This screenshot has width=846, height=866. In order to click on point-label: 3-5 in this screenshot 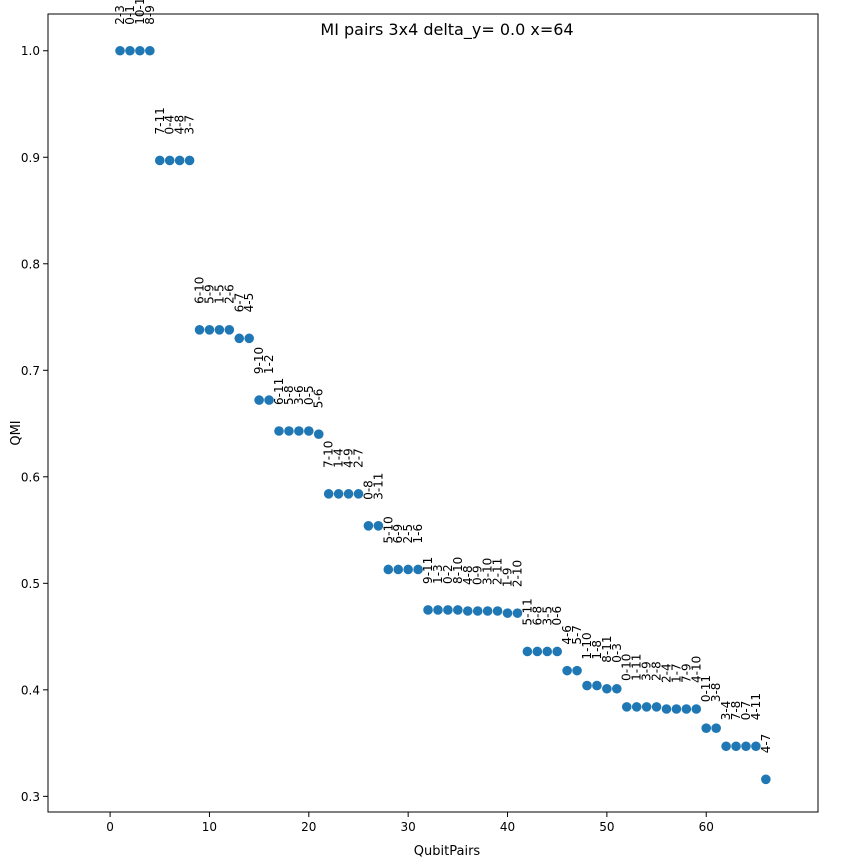, I will do `click(547, 616)`.